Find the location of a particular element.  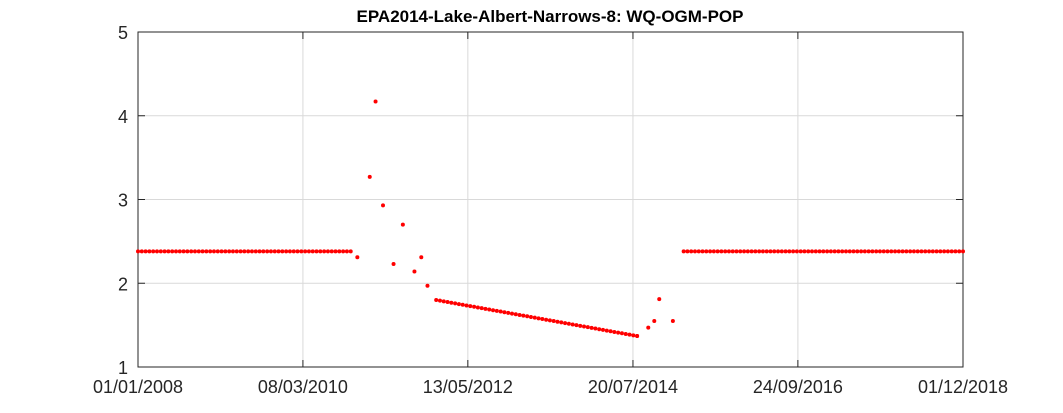

x-tick-label: 24/09/2016 is located at coordinates (798, 387).